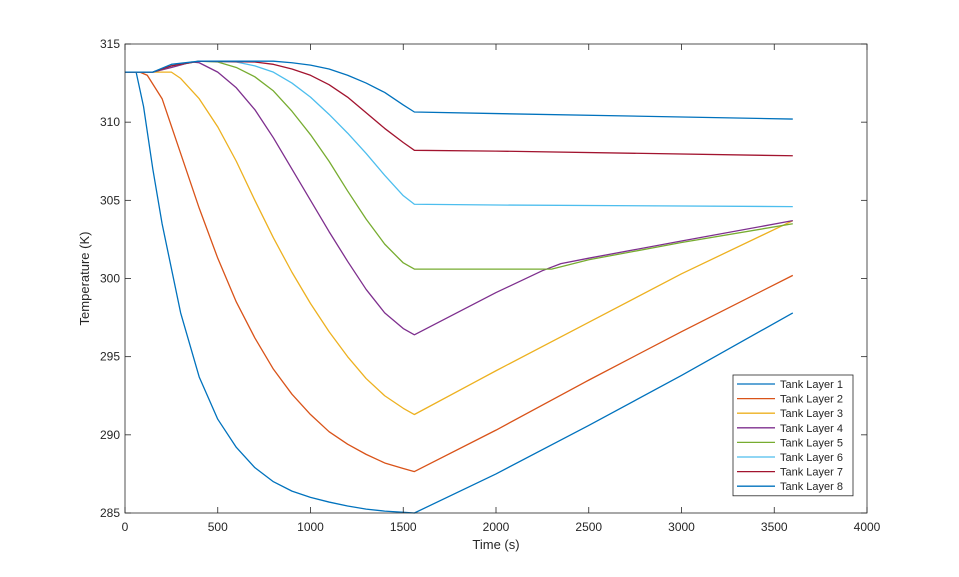 The width and height of the screenshot is (959, 577). What do you see at coordinates (811, 473) in the screenshot?
I see `legend-label-7: Tank Layer 7` at bounding box center [811, 473].